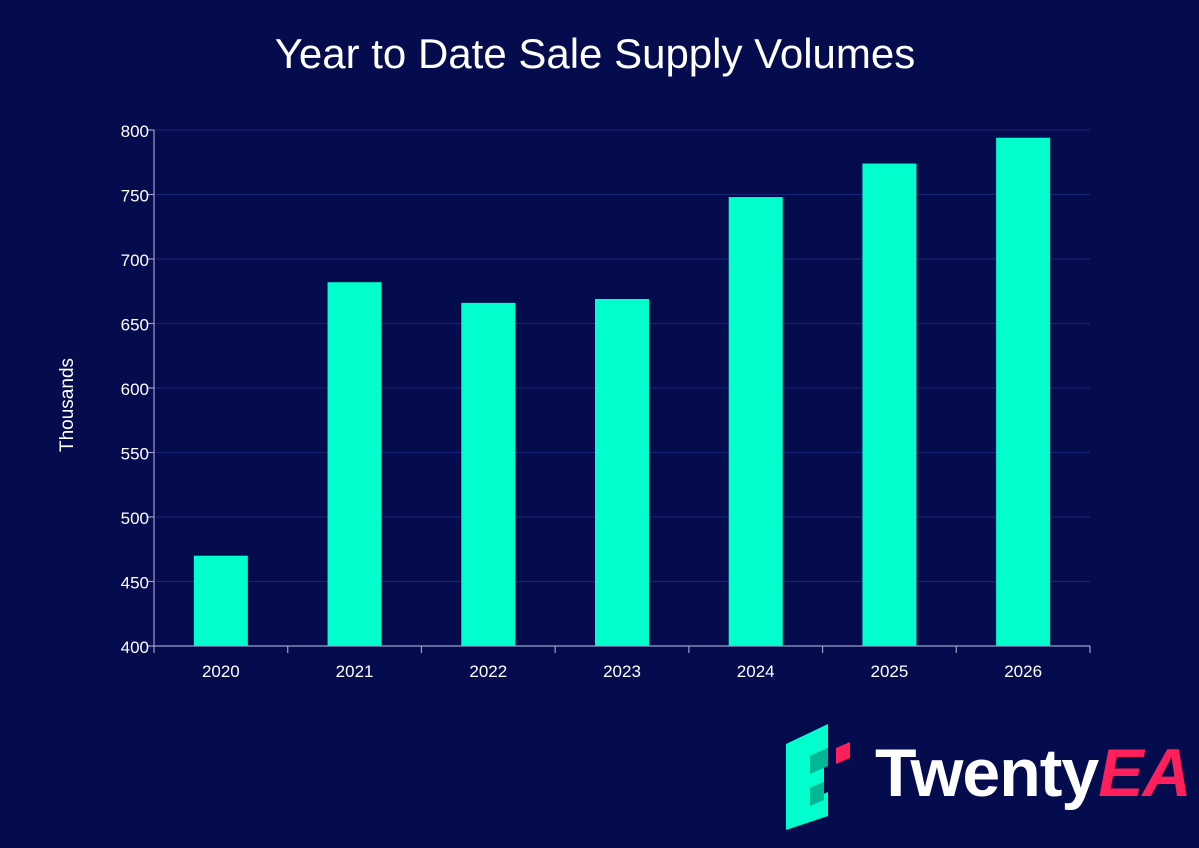 This screenshot has width=1199, height=848. I want to click on y-tick-labels: 400 450 500 550 600 650 700 750 800, so click(135, 389).